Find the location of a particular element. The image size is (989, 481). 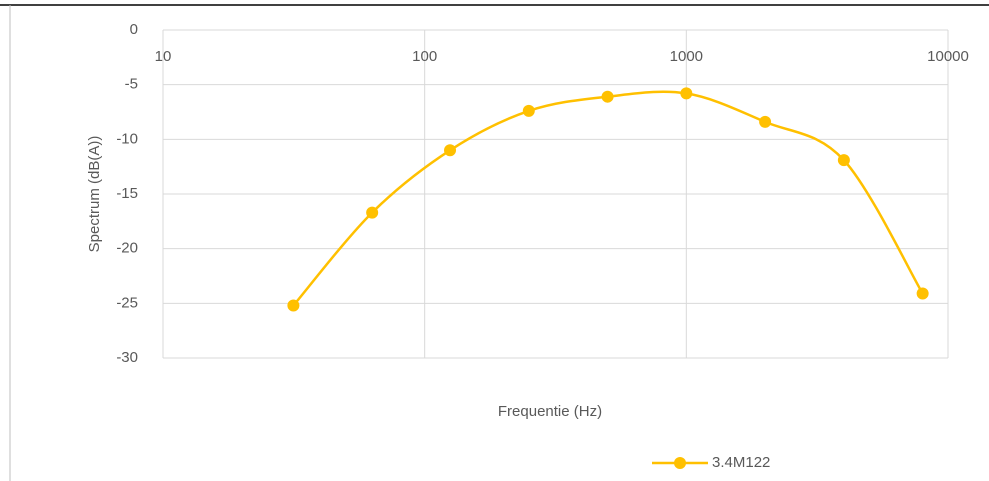

x-tick-label: 100 is located at coordinates (424, 56).